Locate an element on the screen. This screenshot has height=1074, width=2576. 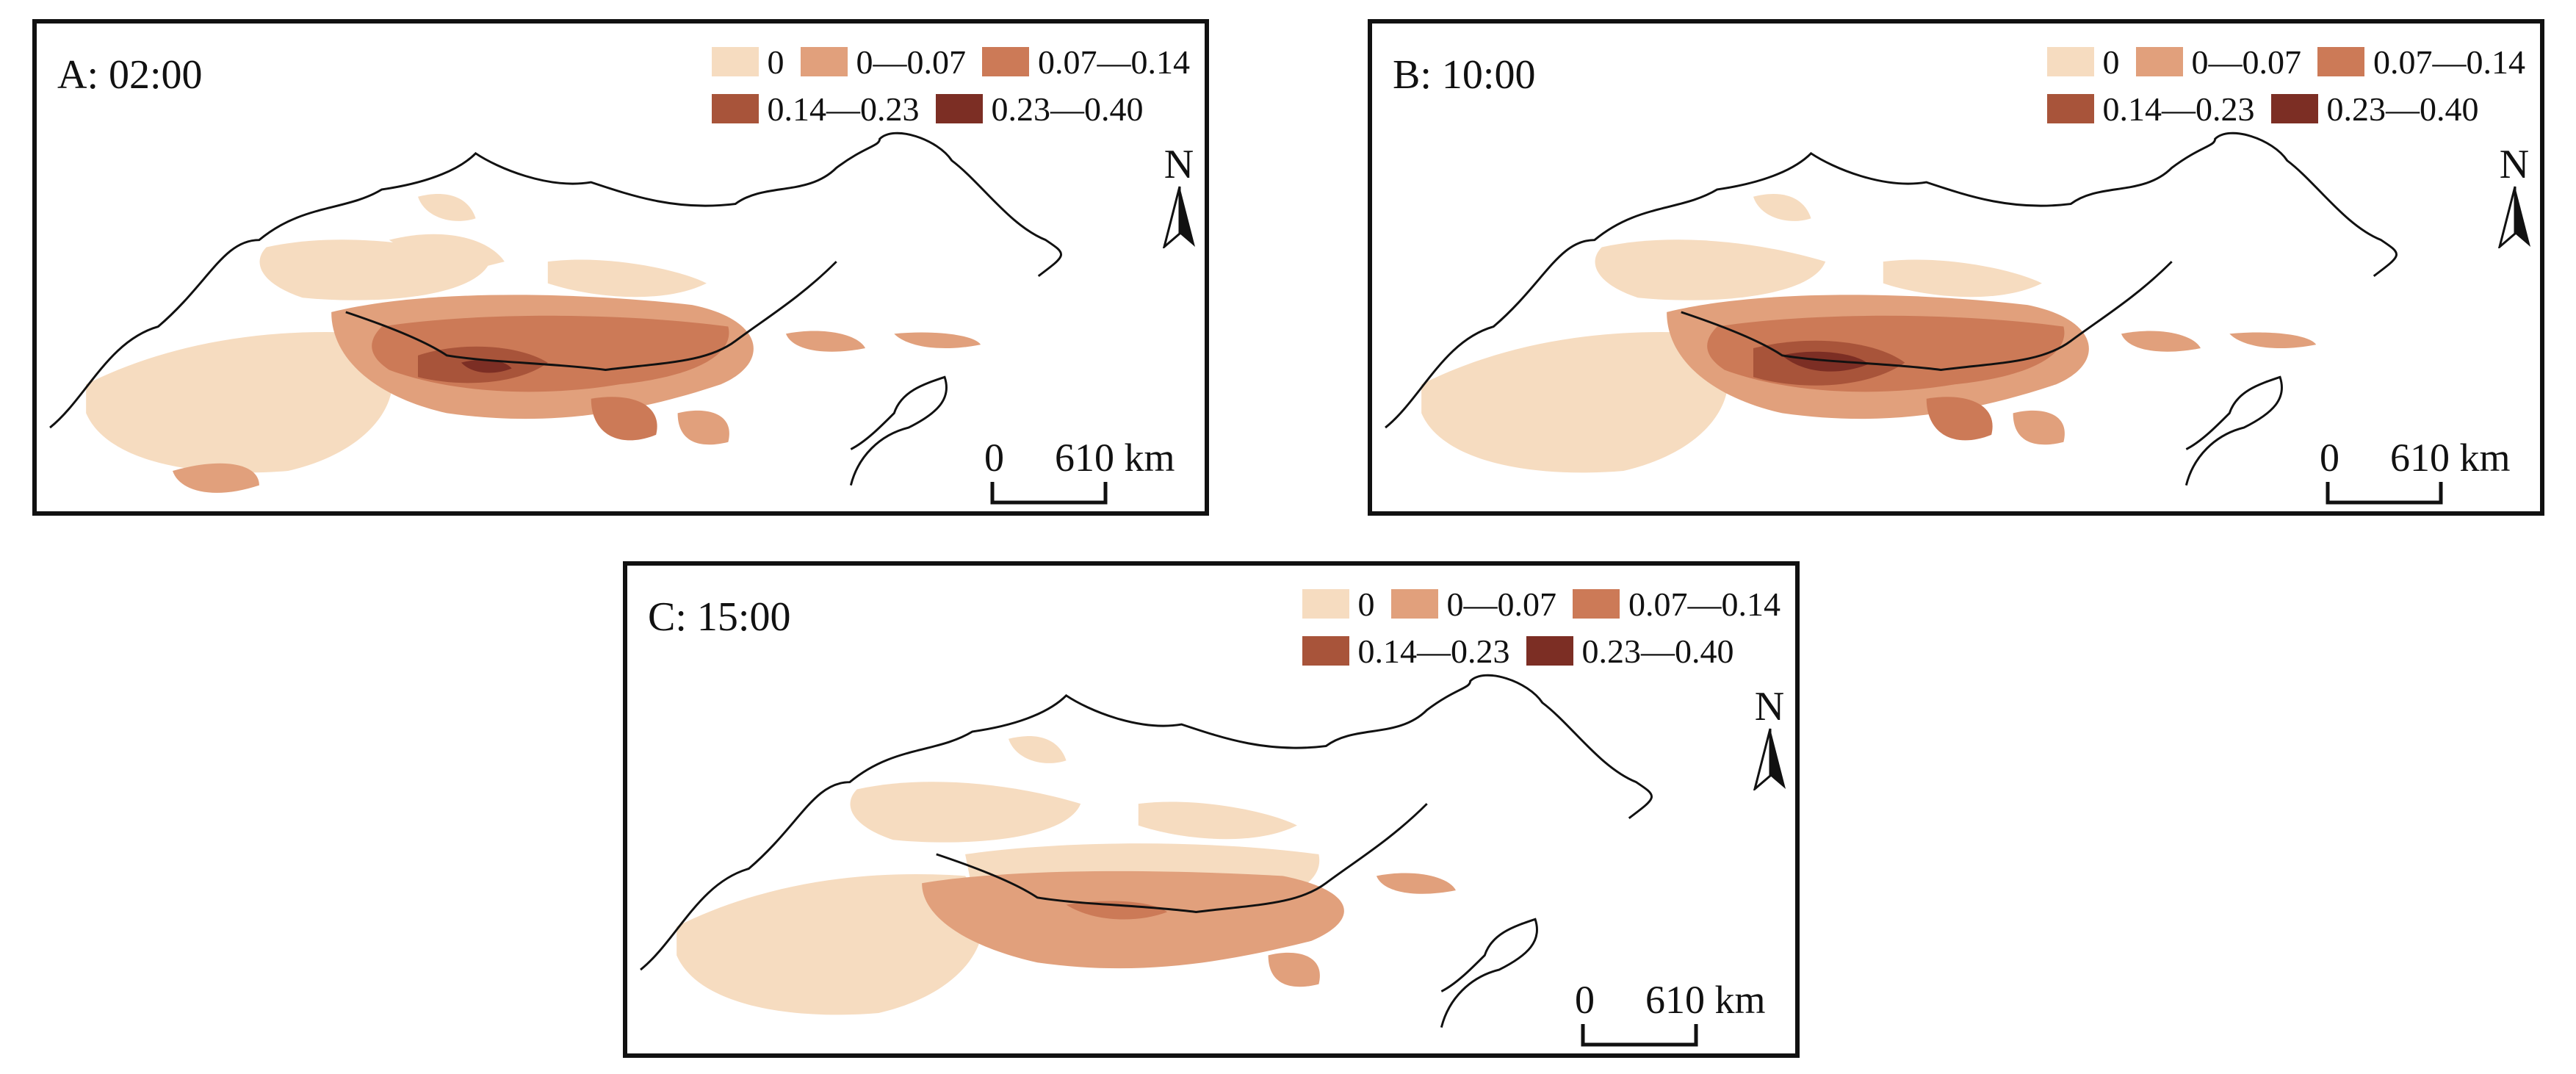
panel-label: C: 15:00 is located at coordinates (719, 617).